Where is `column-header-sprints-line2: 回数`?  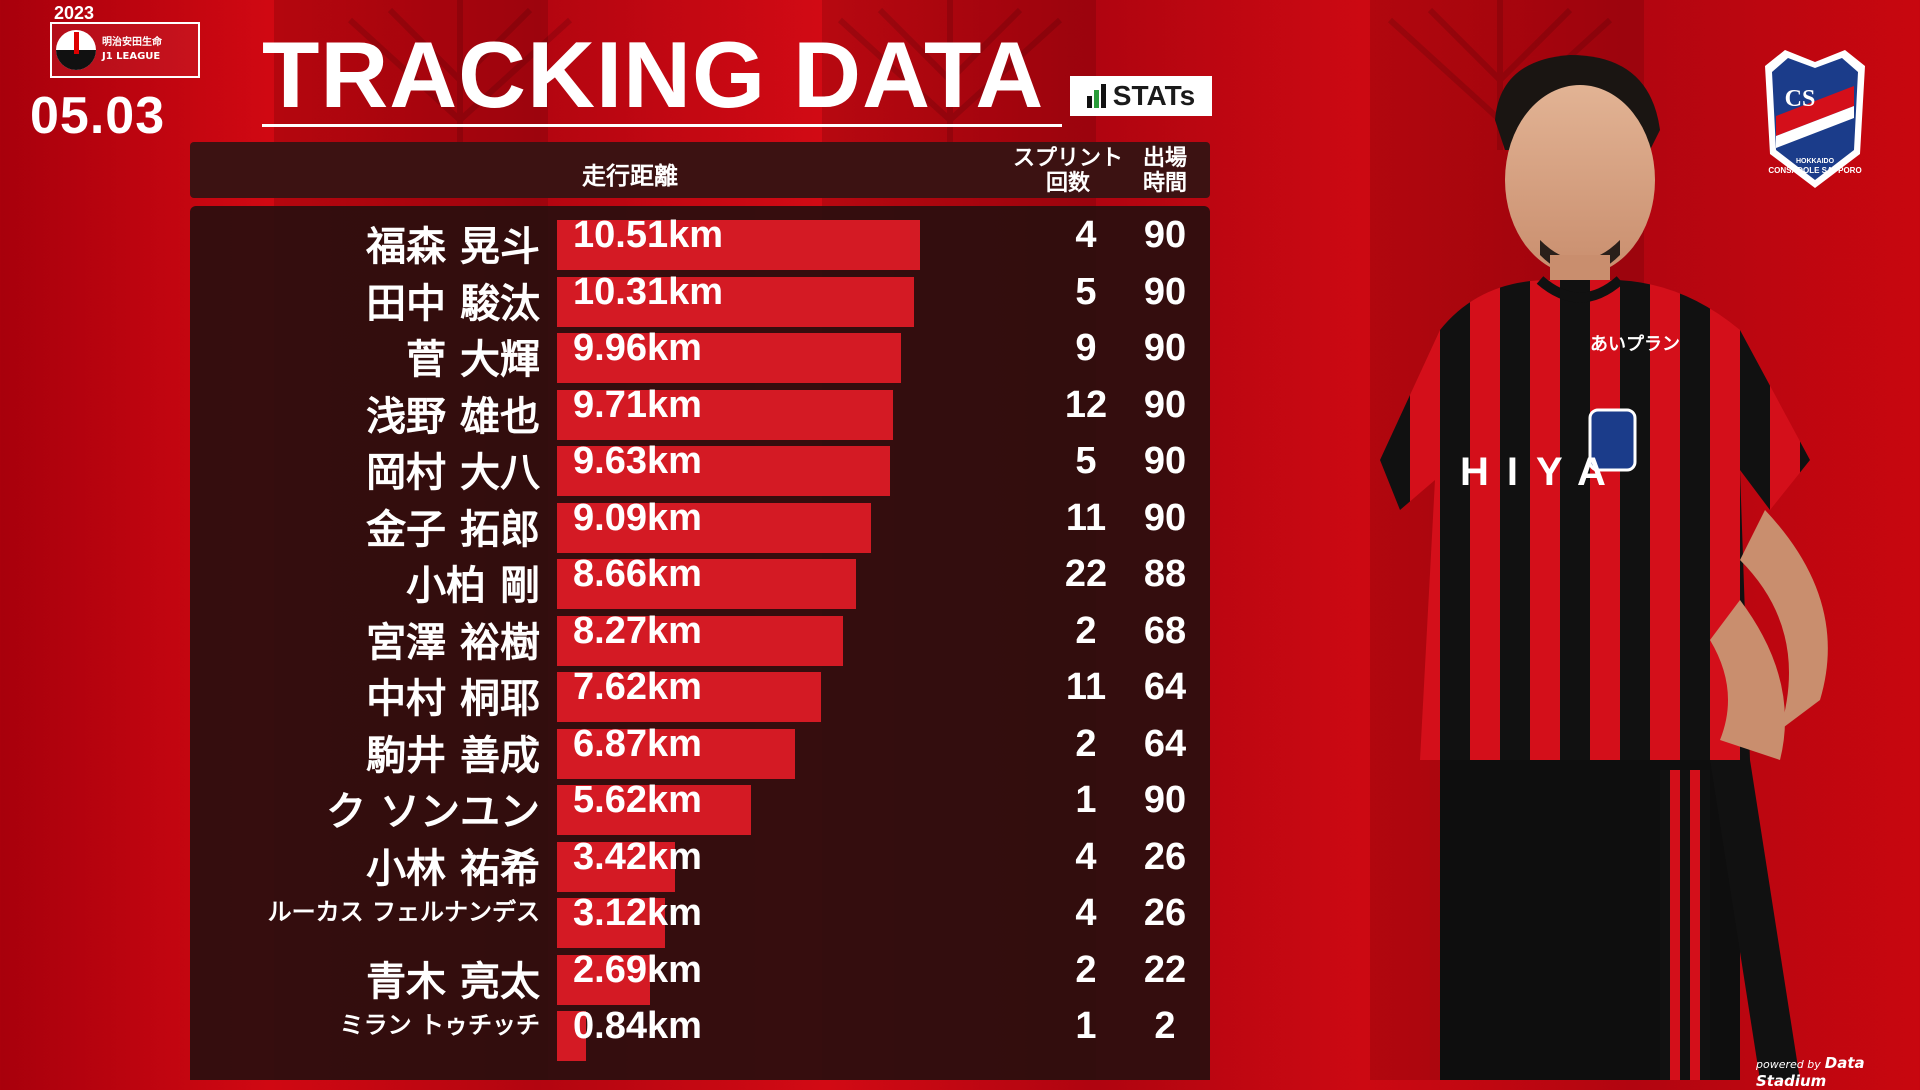
column-header-sprints-line2: 回数 is located at coordinates (1067, 183).